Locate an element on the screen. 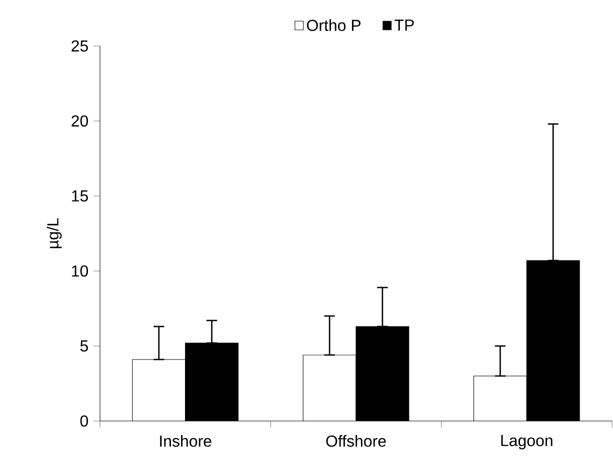 The width and height of the screenshot is (613, 475). x-tick-label: Lagoon is located at coordinates (526, 442).